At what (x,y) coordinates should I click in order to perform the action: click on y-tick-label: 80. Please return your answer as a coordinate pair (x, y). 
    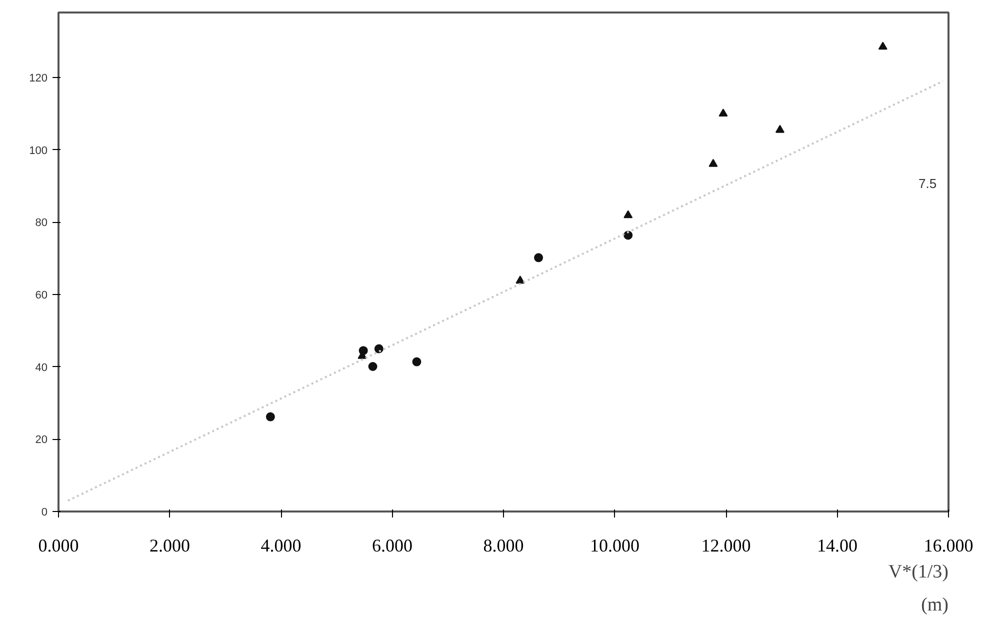
    Looking at the image, I should click on (41, 223).